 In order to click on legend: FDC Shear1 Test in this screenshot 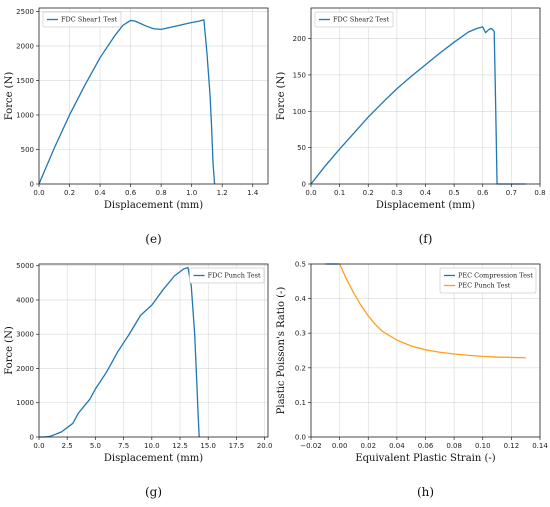, I will do `click(82, 19)`.